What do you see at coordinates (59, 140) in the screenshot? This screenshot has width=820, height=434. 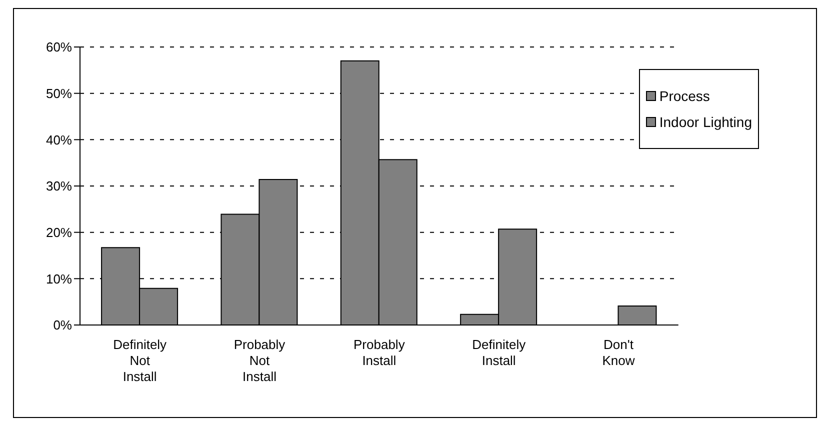 I see `y-tick-label: 40%` at bounding box center [59, 140].